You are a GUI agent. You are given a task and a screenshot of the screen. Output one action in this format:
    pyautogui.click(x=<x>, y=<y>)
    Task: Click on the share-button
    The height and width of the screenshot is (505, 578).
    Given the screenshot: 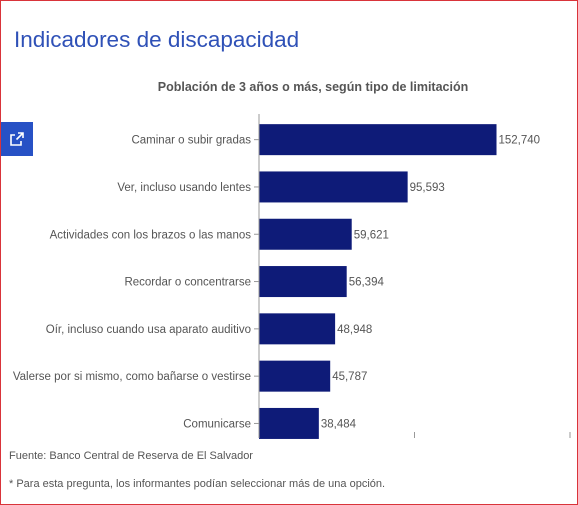 What is the action you would take?
    pyautogui.click(x=17, y=139)
    